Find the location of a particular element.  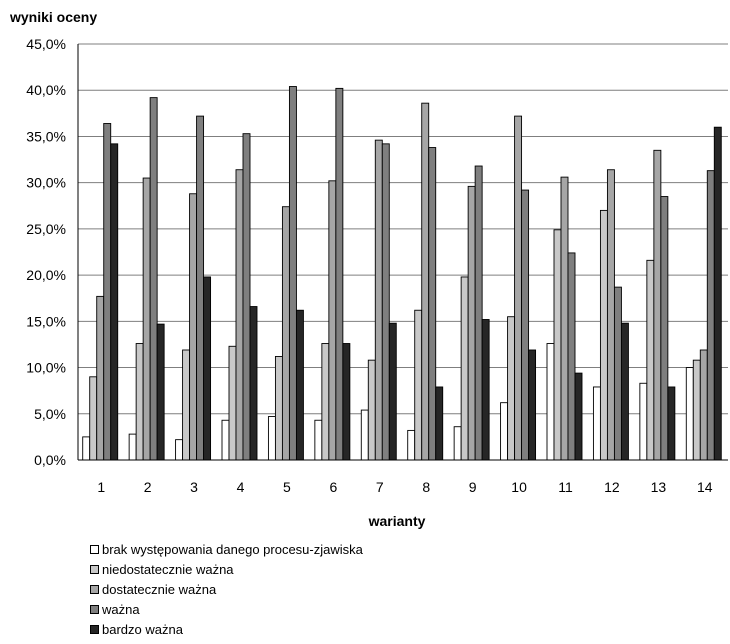

x-tick-labels: 1 2 3 4 5 6 7 8 9 10 11 12 13 14 is located at coordinates (404, 487).